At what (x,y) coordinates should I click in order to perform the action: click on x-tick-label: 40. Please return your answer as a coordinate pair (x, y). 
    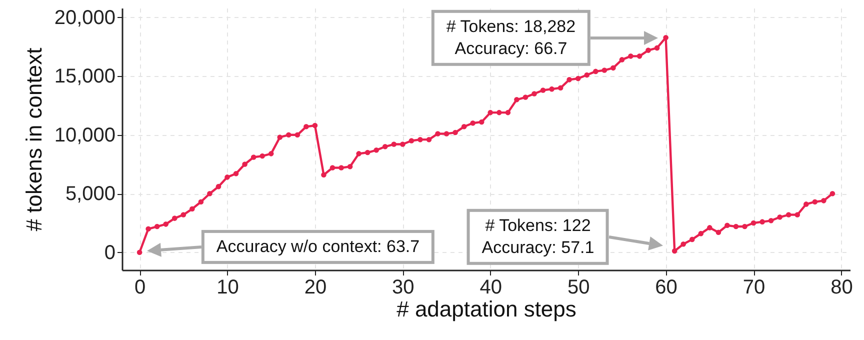
    Looking at the image, I should click on (491, 287).